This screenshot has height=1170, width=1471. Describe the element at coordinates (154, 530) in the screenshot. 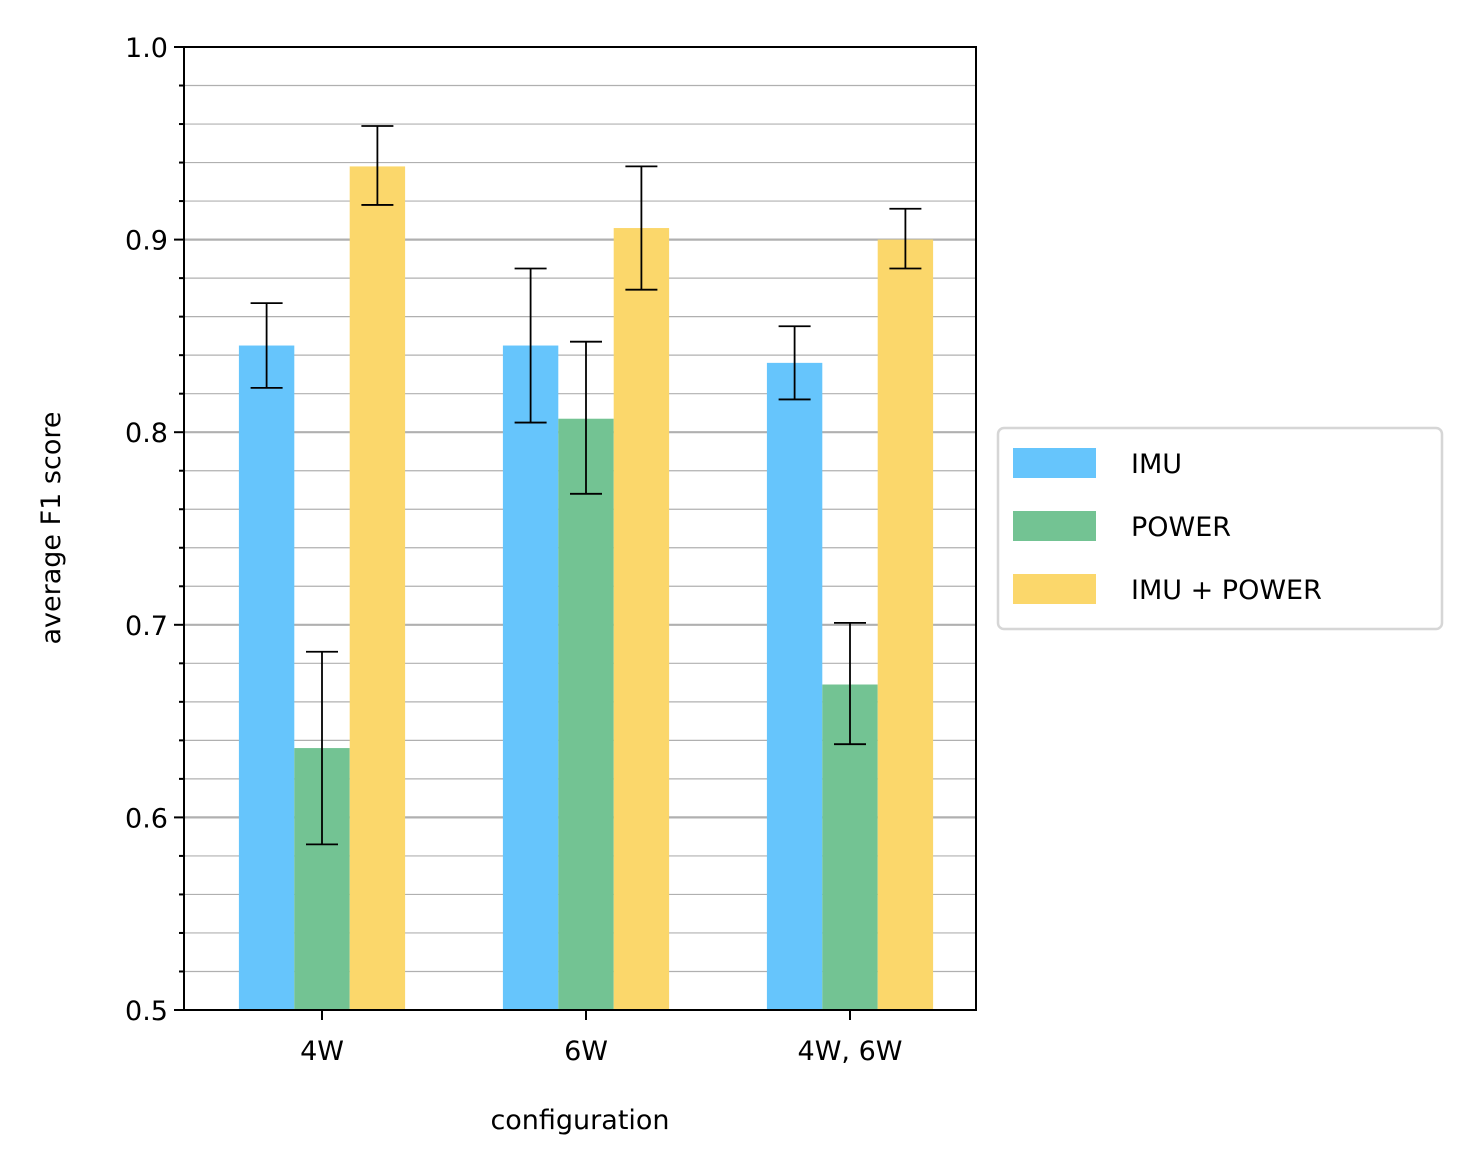

I see `y-axis: 0.5 0.6 0.7 0.8 0.9 1.0` at that location.